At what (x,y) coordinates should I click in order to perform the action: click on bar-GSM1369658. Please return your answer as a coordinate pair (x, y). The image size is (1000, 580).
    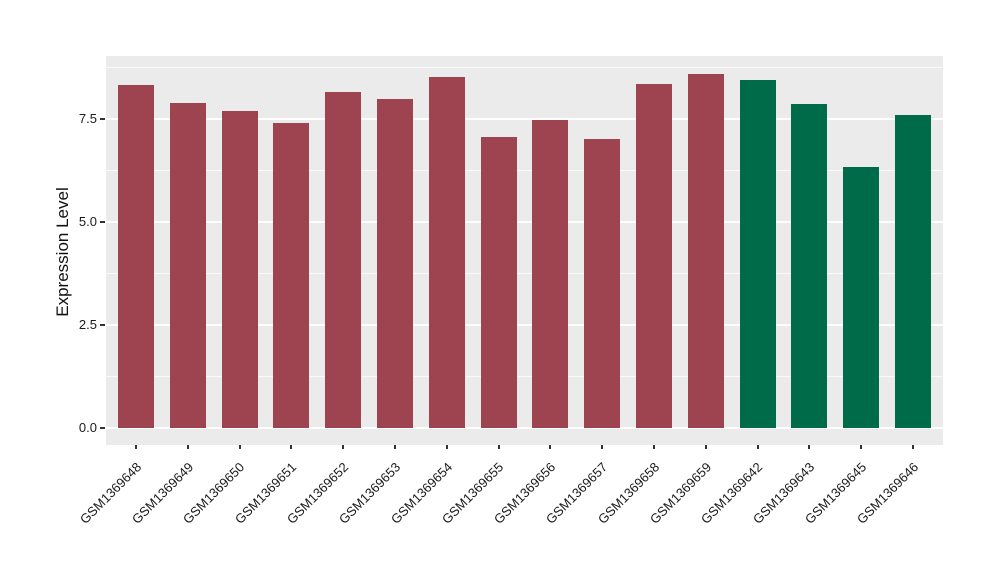
    Looking at the image, I should click on (654, 256).